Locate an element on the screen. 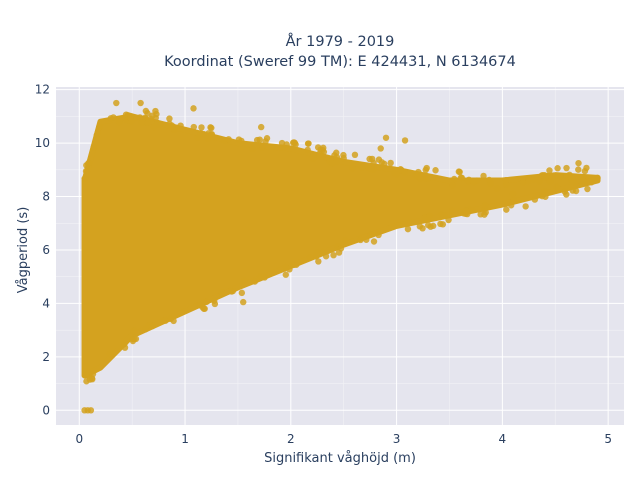 This screenshot has height=480, width=640. y-tick-label: 2 is located at coordinates (46, 357).